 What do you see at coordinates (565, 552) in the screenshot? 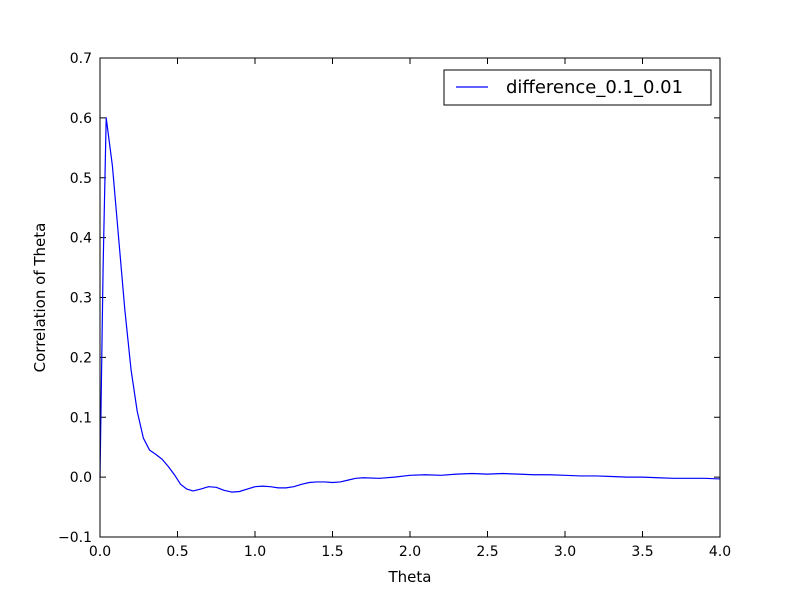
I see `x-tick-label: 3.0` at bounding box center [565, 552].